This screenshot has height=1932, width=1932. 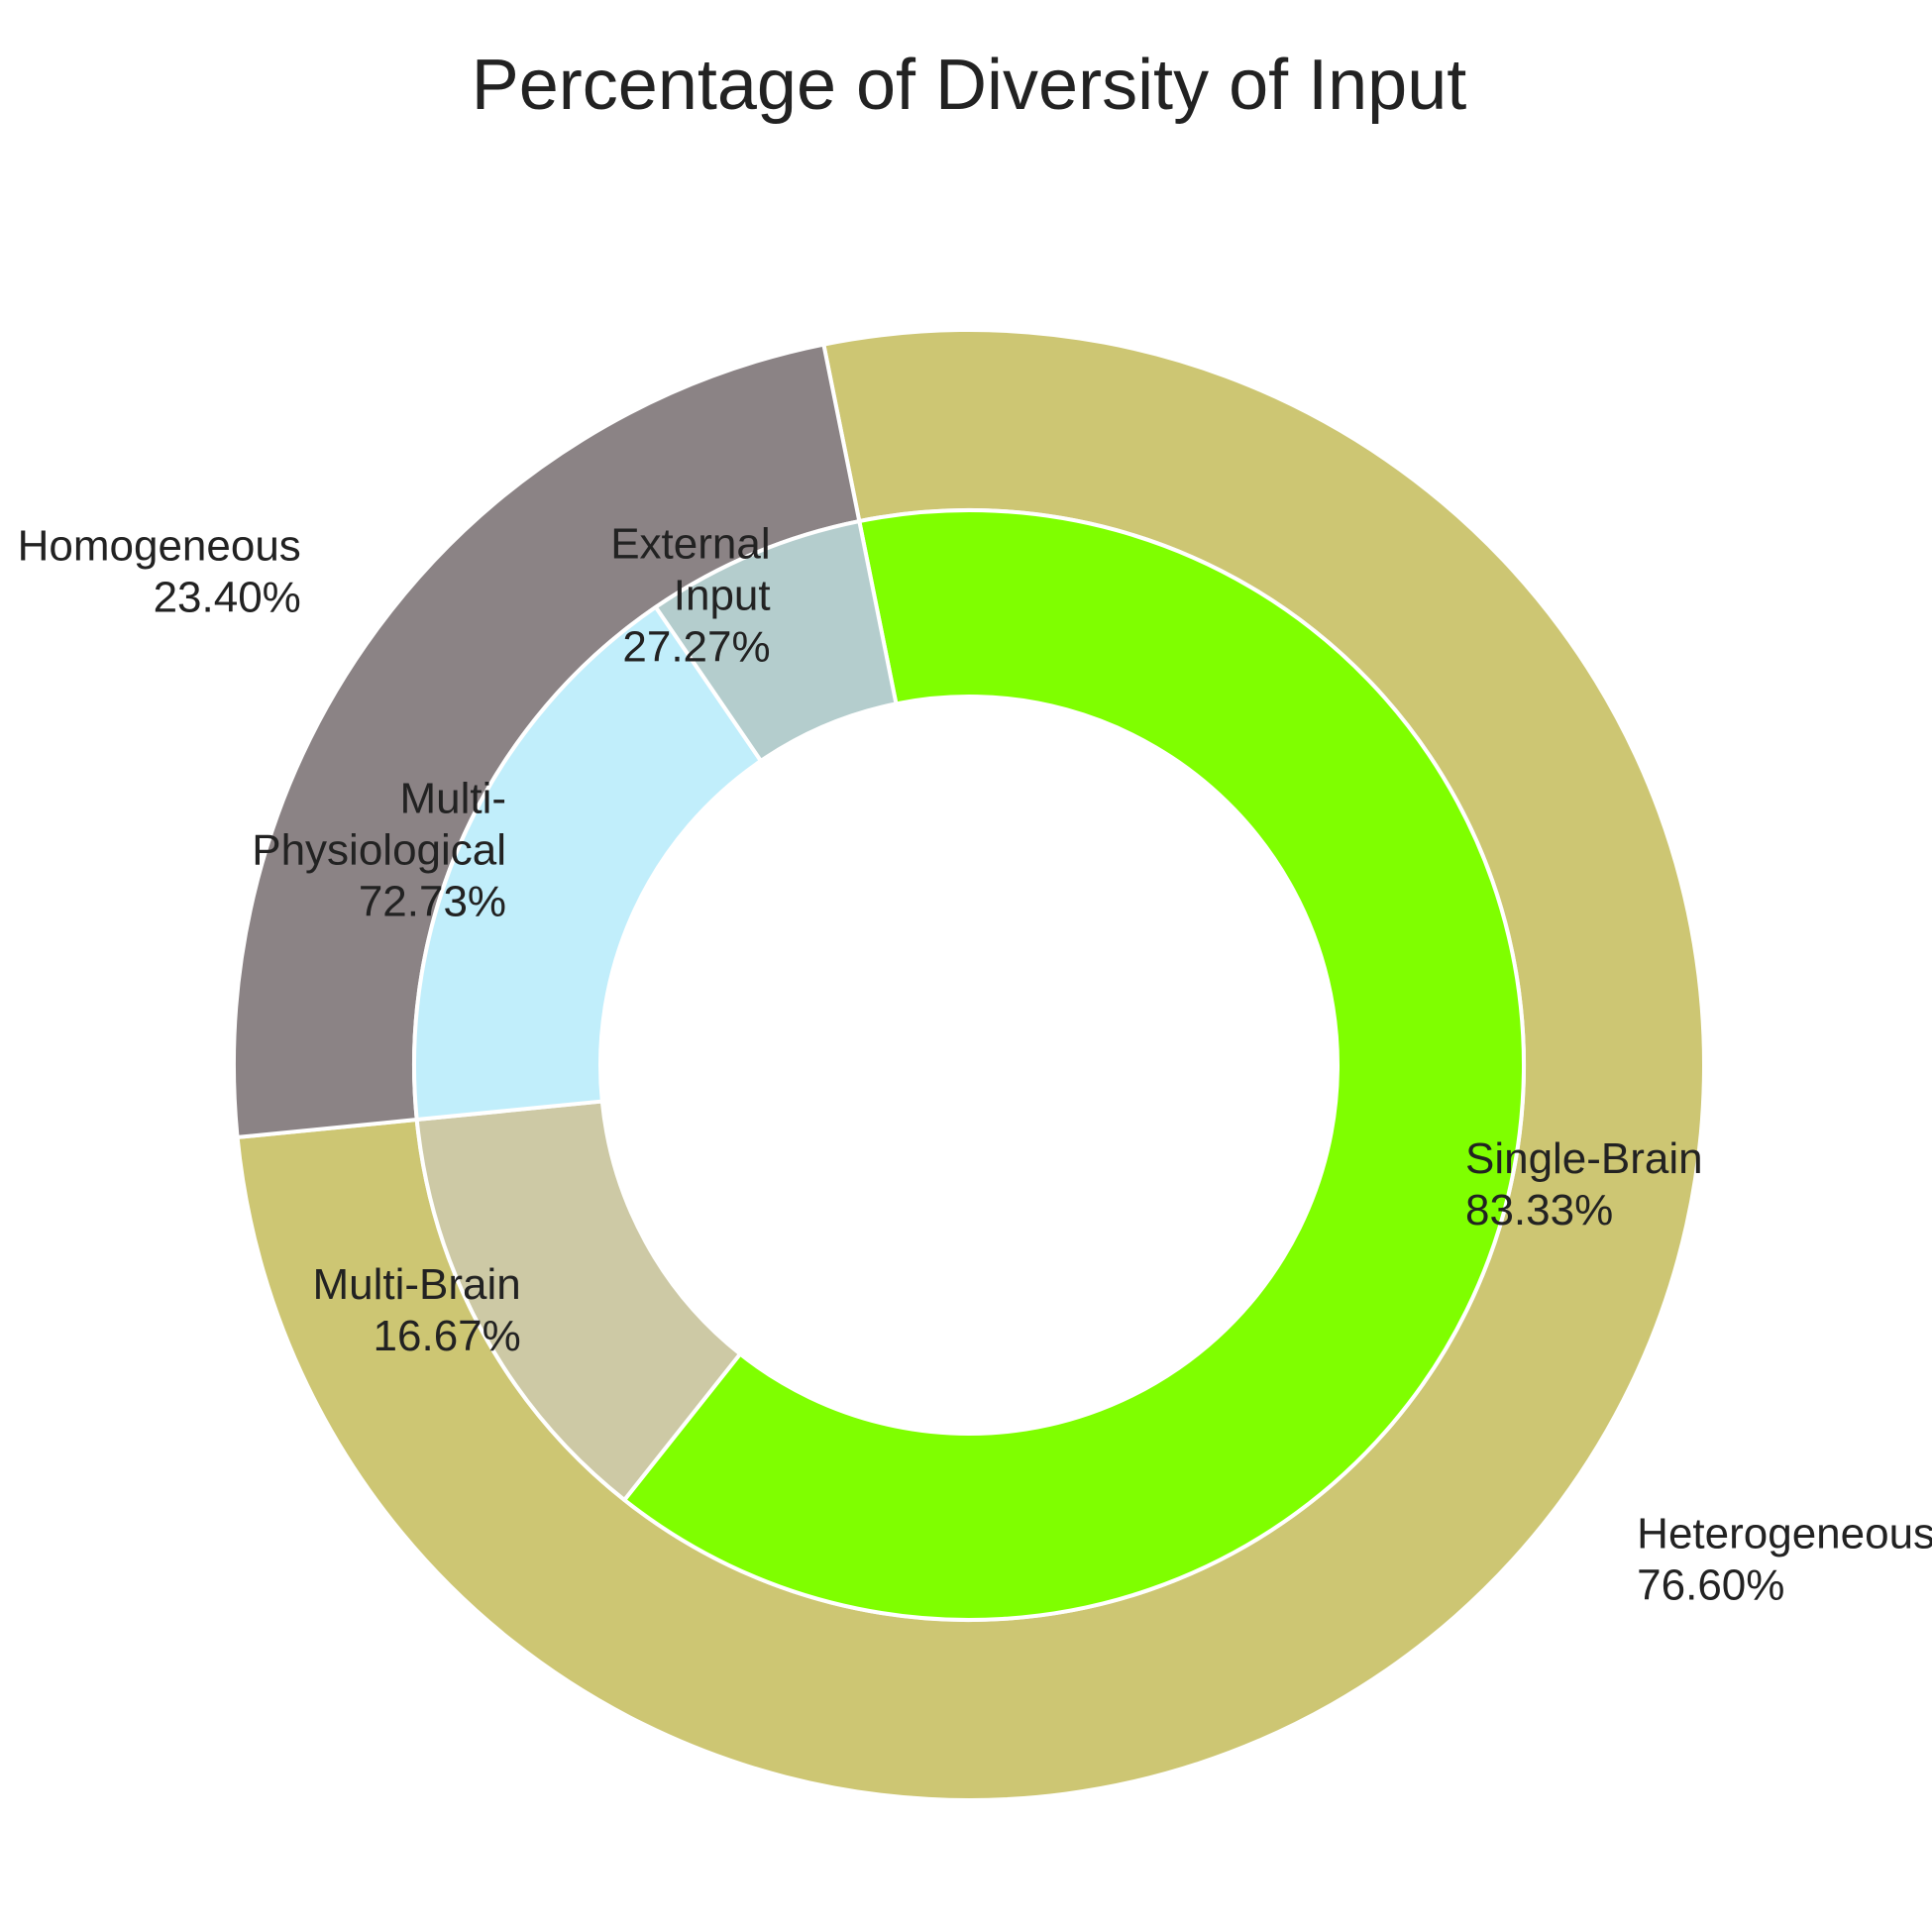 What do you see at coordinates (776, 641) in the screenshot?
I see `slice-external-input` at bounding box center [776, 641].